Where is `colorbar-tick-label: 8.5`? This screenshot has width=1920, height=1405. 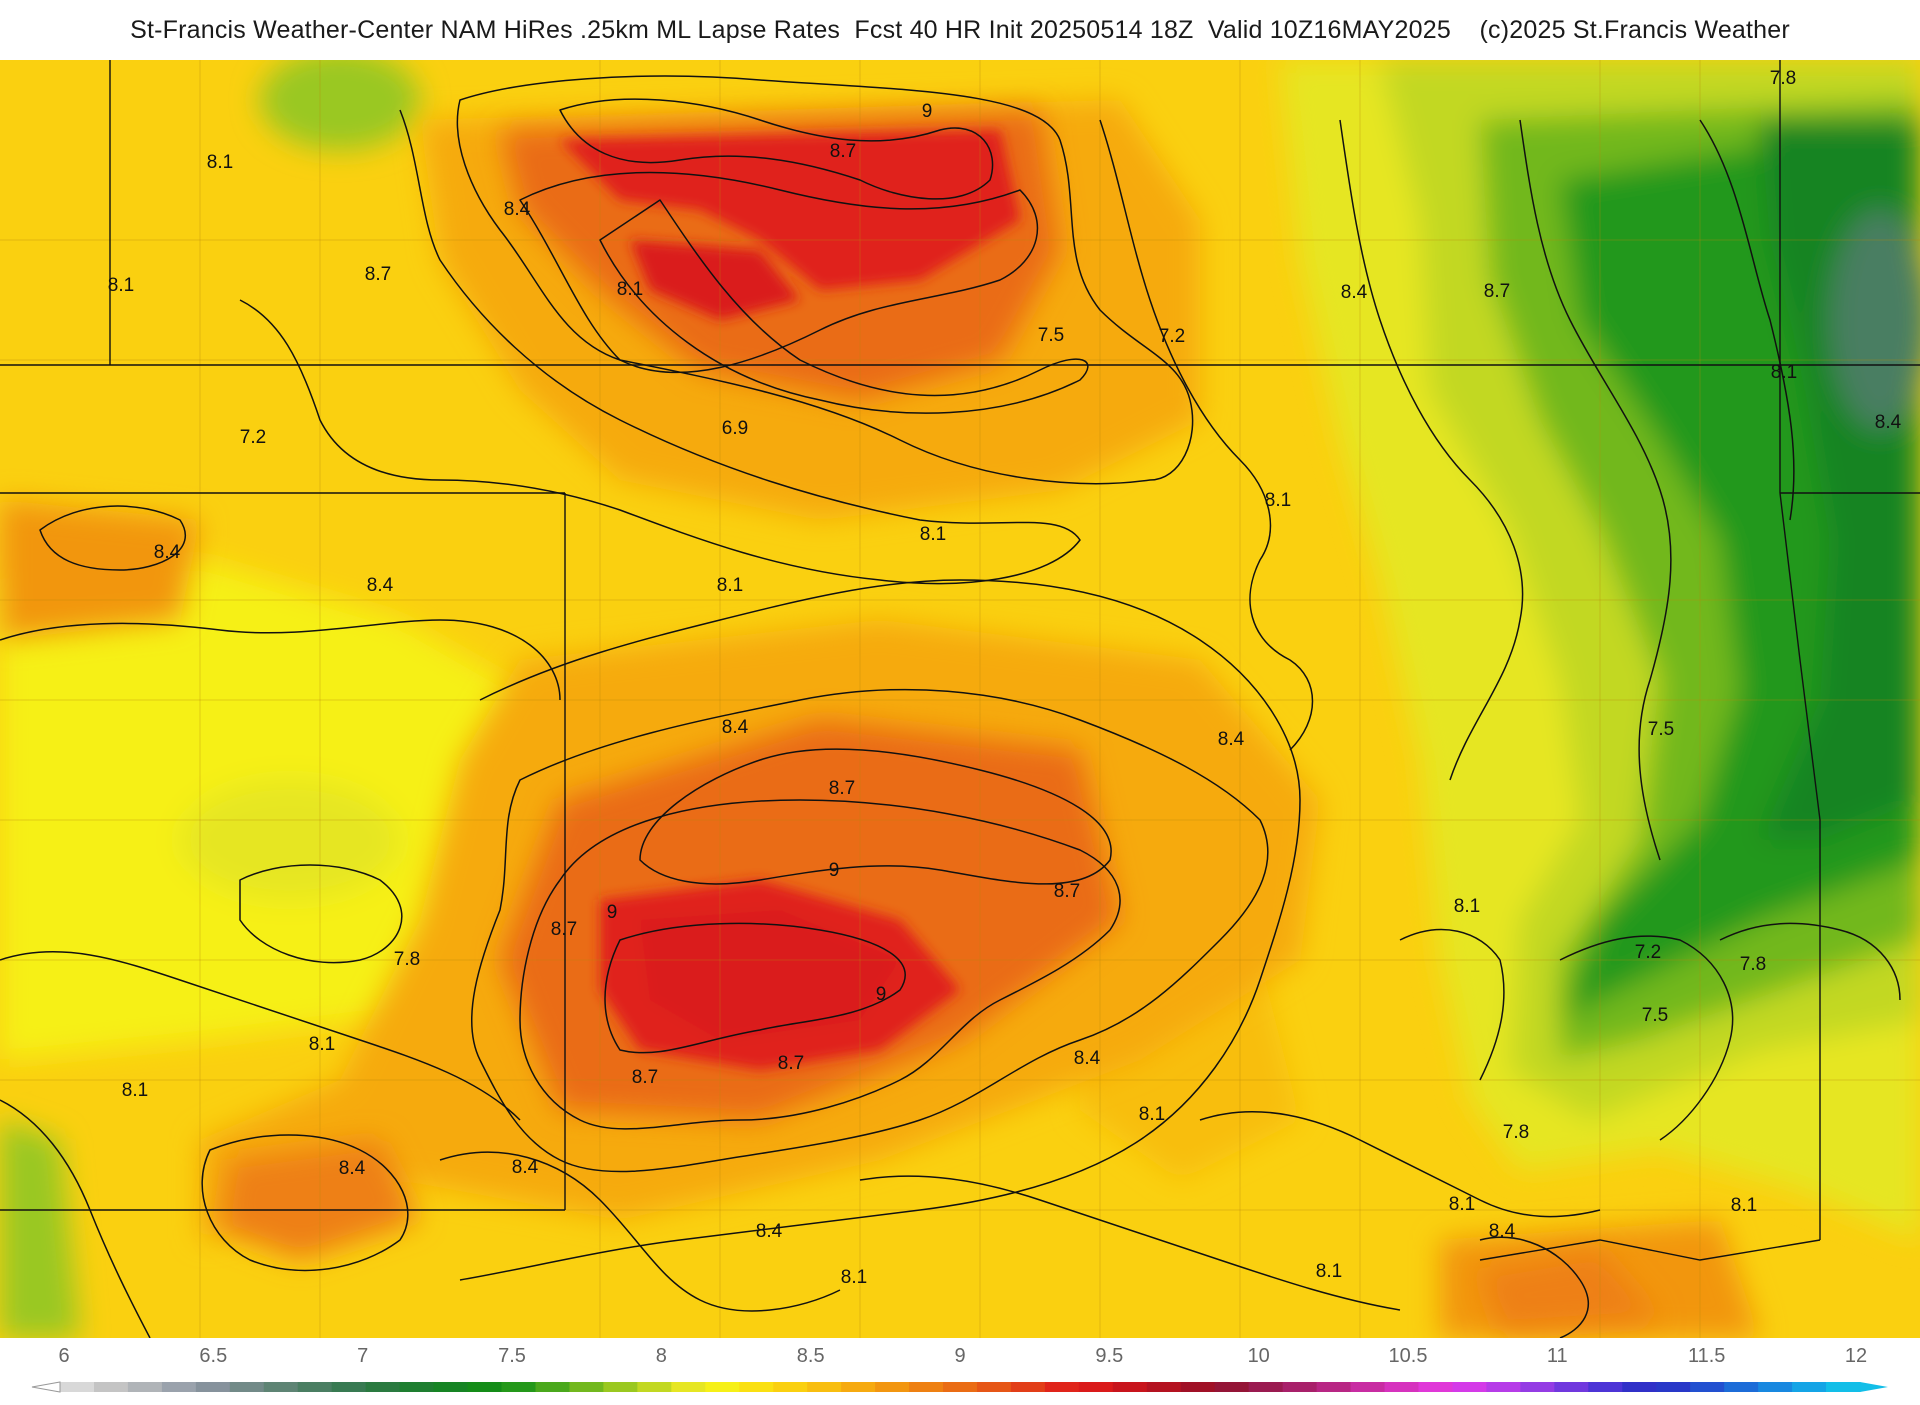 colorbar-tick-label: 8.5 is located at coordinates (811, 1356).